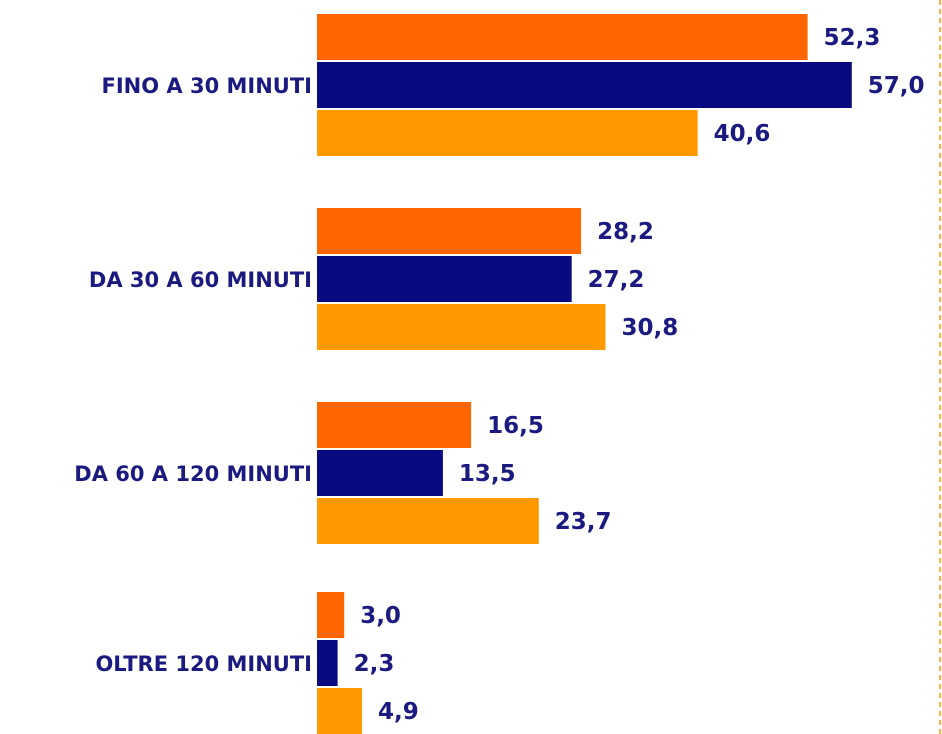  Describe the element at coordinates (461, 327) in the screenshot. I see `bar-series3-cat2` at that location.